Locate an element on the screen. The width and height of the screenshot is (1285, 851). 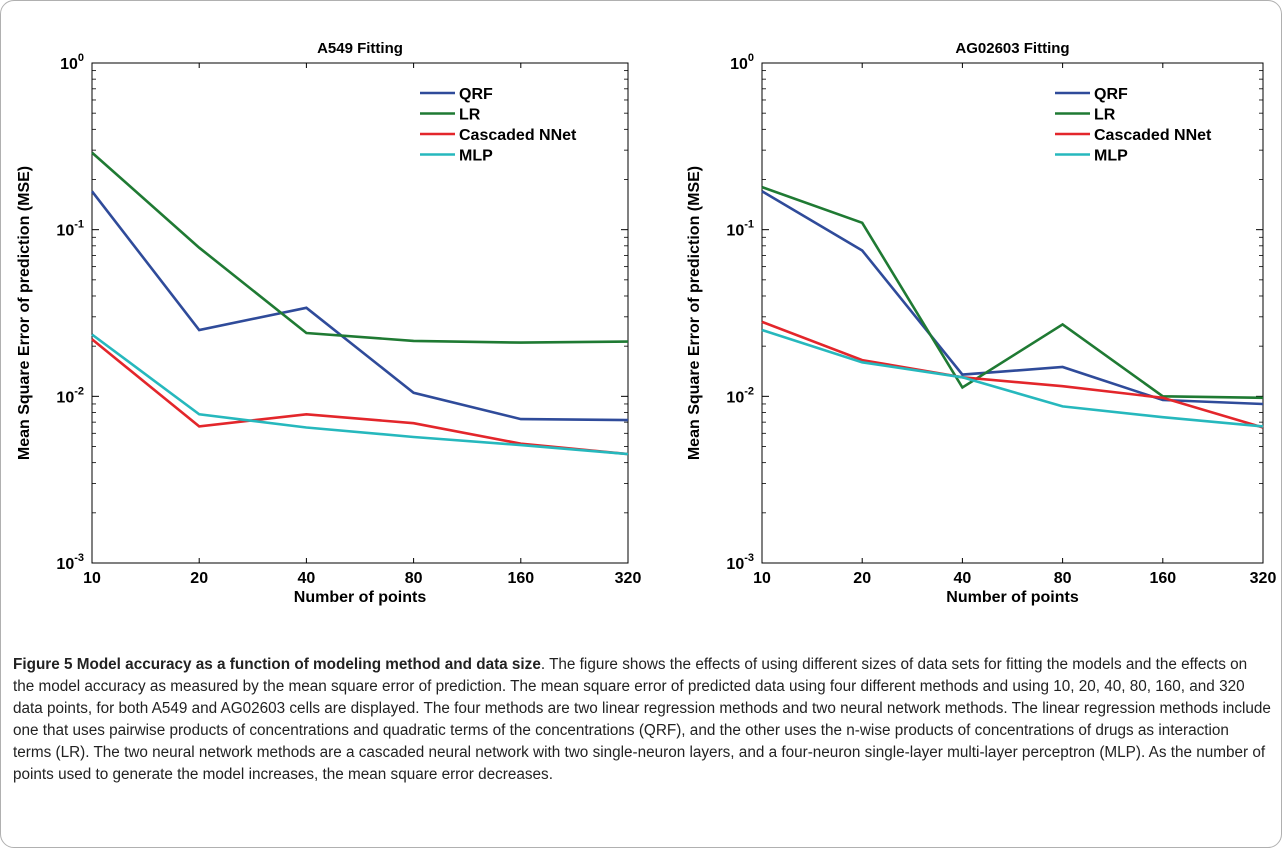
chart1-y-tick-label: 10⁻¹ is located at coordinates (70, 229).